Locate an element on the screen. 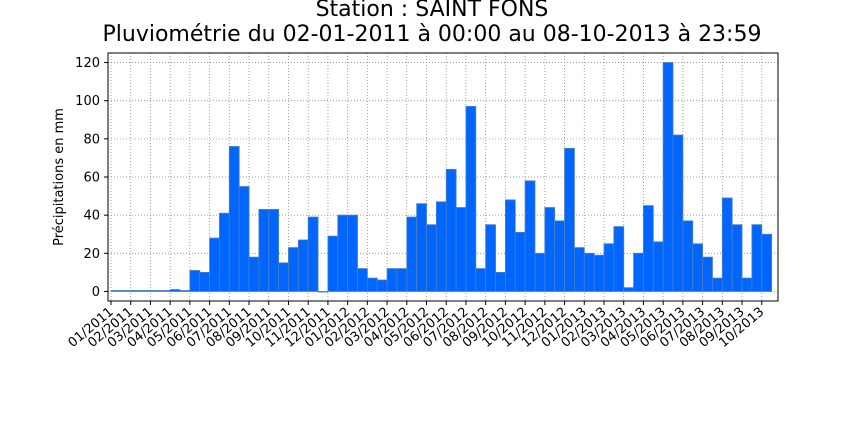  y-tick-label: 20 is located at coordinates (91, 254).